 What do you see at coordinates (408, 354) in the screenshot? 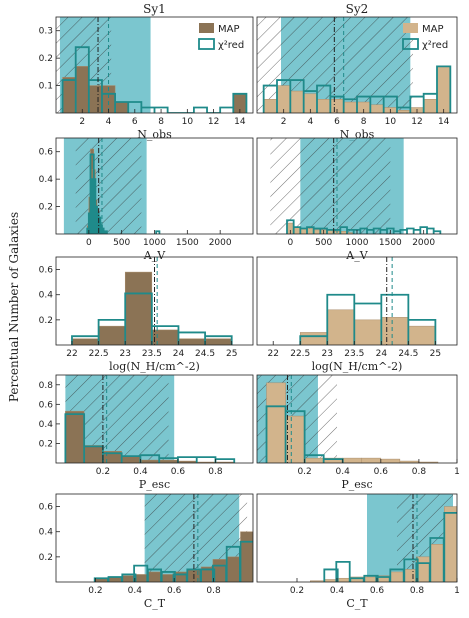
I see `x-tick-label: 24.5` at bounding box center [408, 354].